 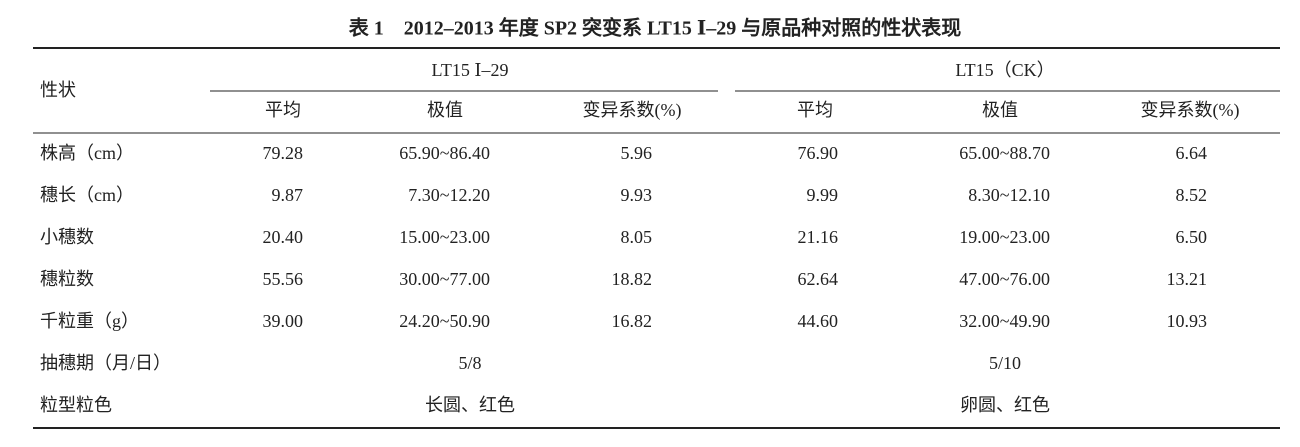 What do you see at coordinates (283, 321) in the screenshot?
I see `cell: 39.00` at bounding box center [283, 321].